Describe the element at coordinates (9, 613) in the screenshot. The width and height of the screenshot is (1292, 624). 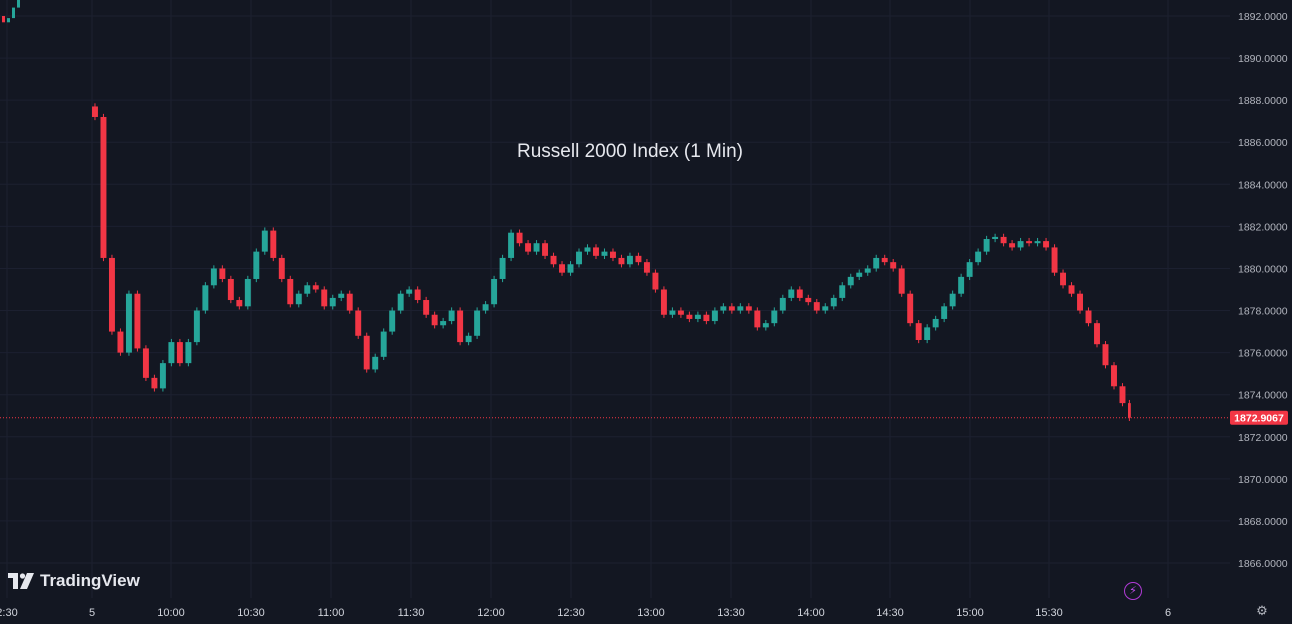
I see `time-tick-label: 2:30` at that location.